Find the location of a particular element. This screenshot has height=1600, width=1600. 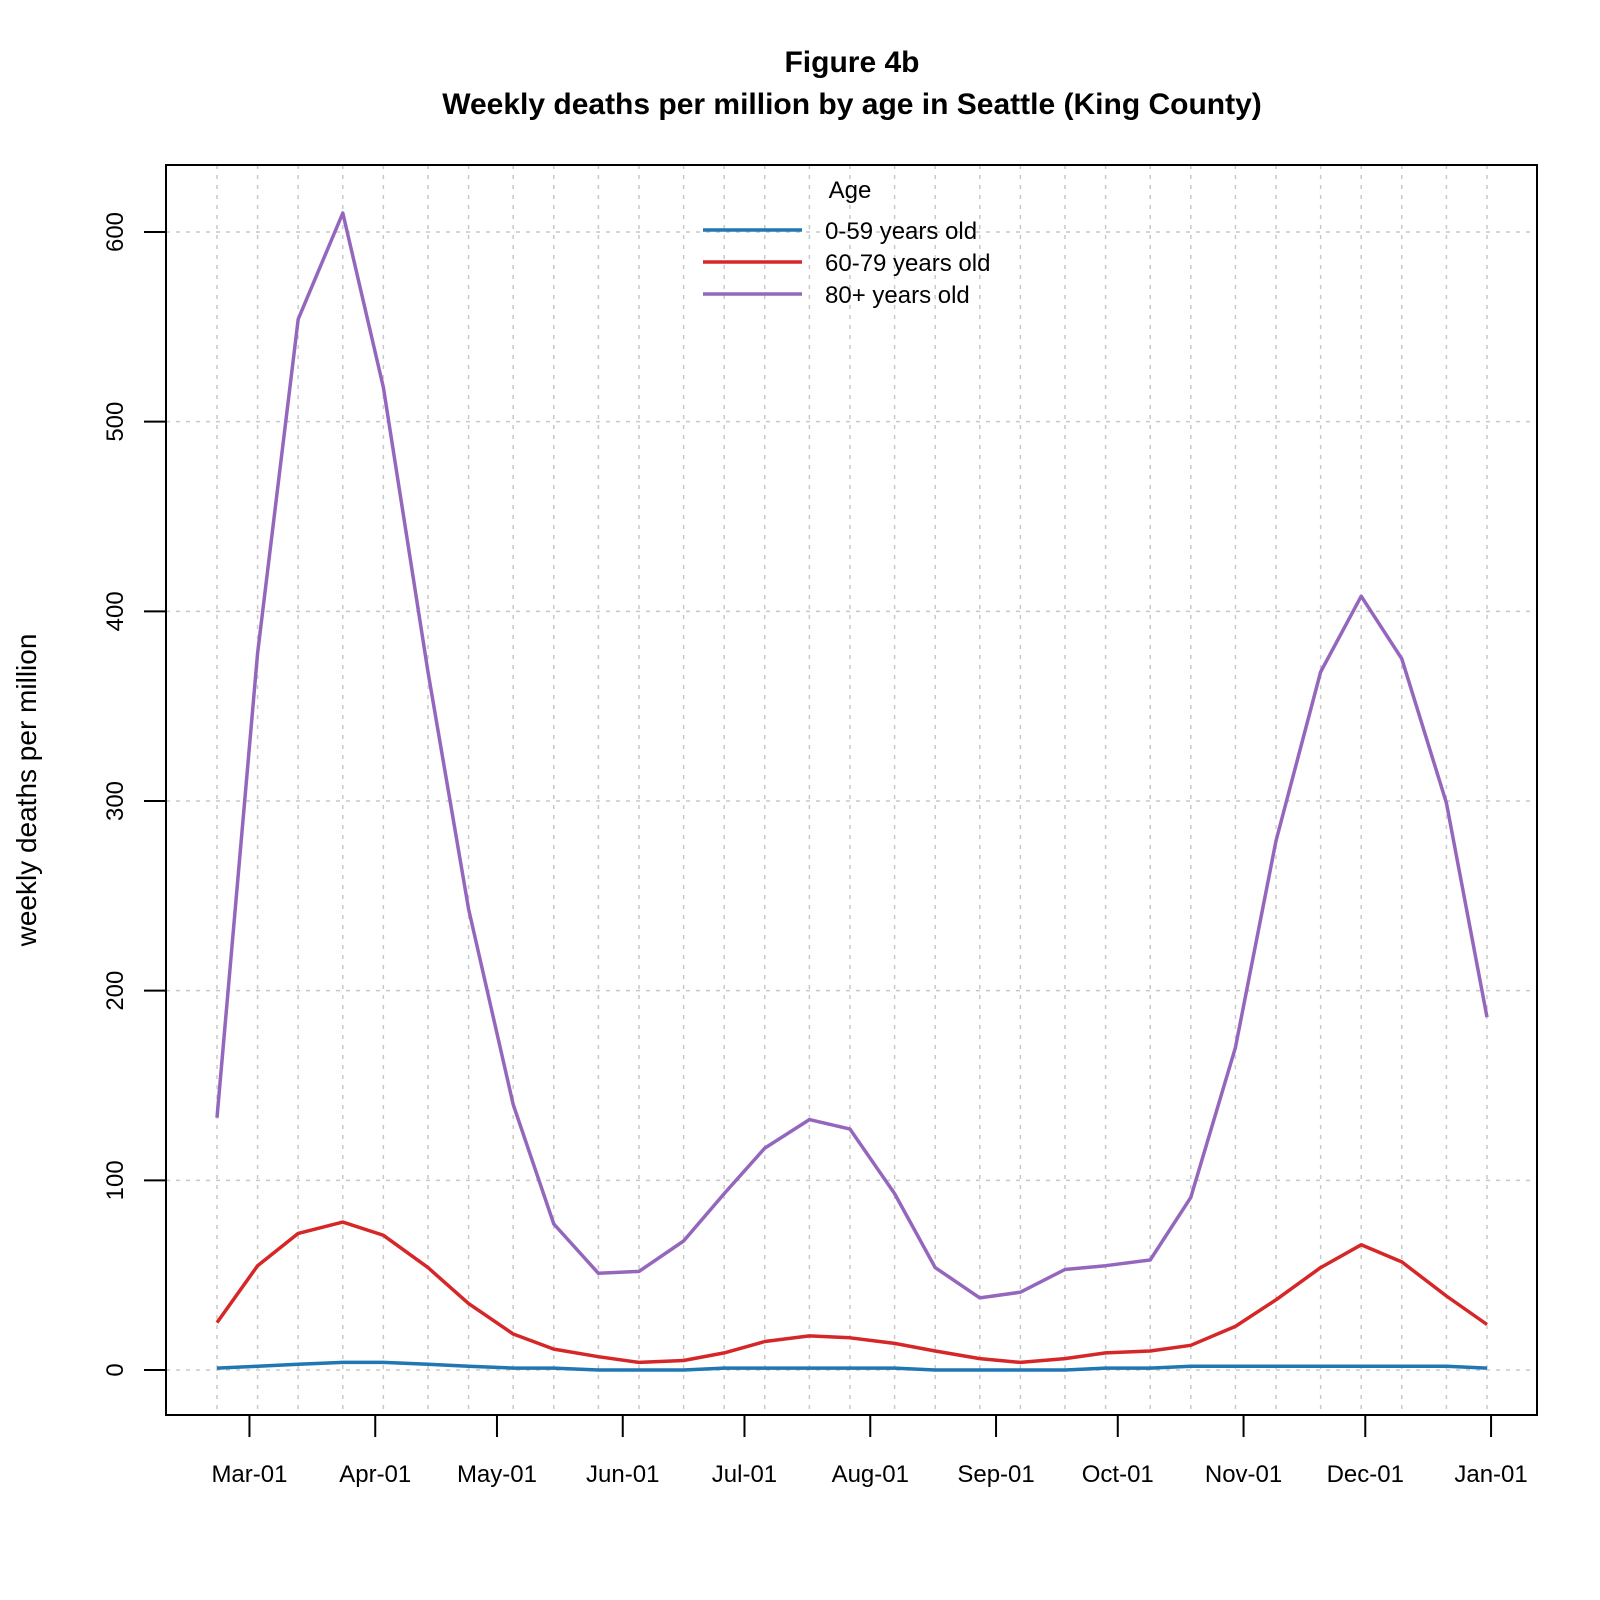

y-tick-label: 200 is located at coordinates (115, 991).